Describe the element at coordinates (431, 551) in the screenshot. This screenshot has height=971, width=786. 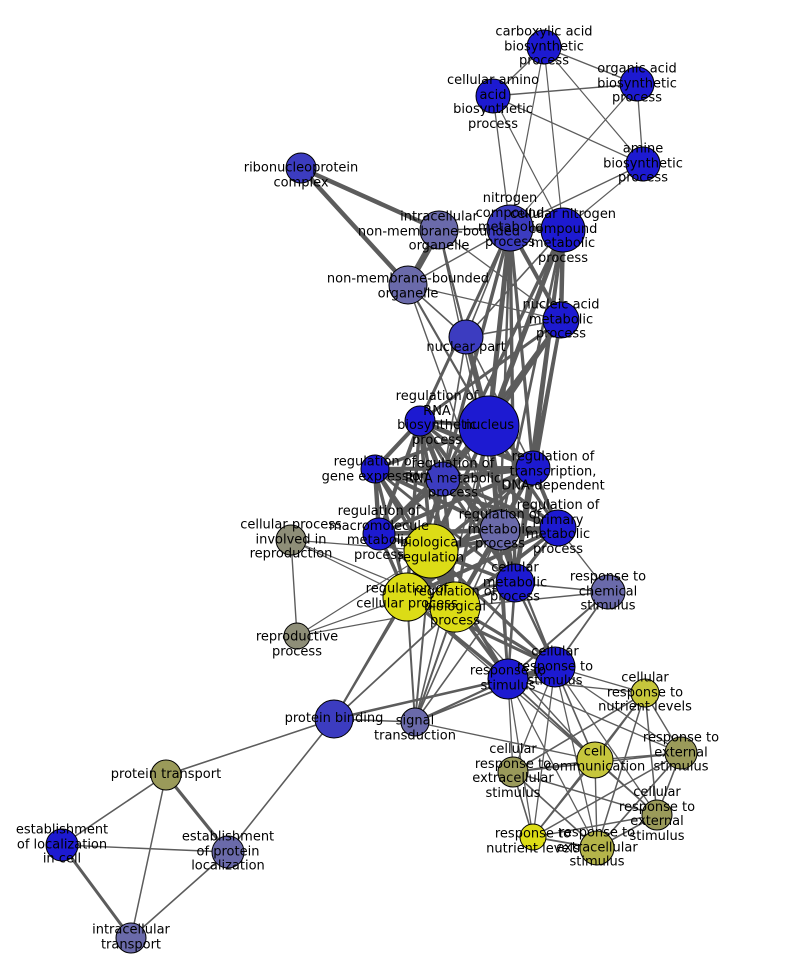
I see `graph-node-biological_regulation` at that location.